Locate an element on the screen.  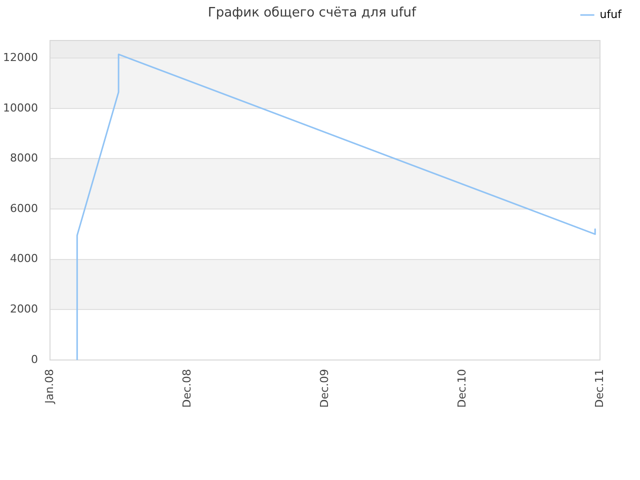
legend-label: ufuf is located at coordinates (611, 14).